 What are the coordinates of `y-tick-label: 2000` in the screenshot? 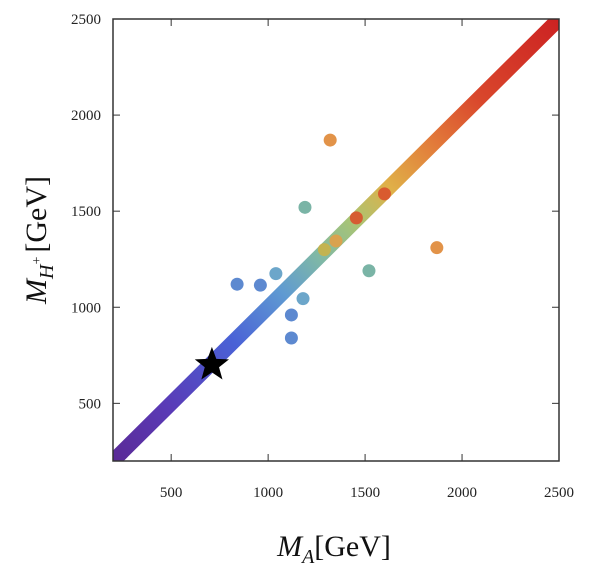 It's located at (86, 116).